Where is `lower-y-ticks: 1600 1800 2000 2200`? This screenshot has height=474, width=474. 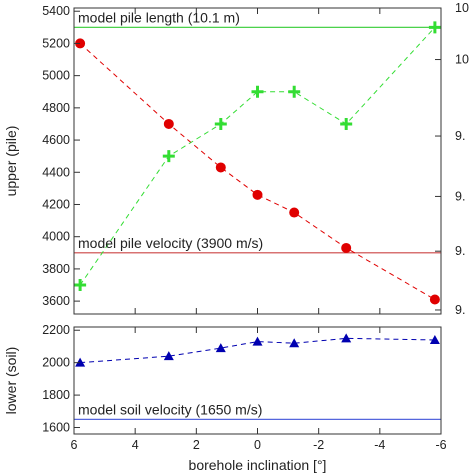 lower-y-ticks: 1600 1800 2000 2200 is located at coordinates (61, 379).